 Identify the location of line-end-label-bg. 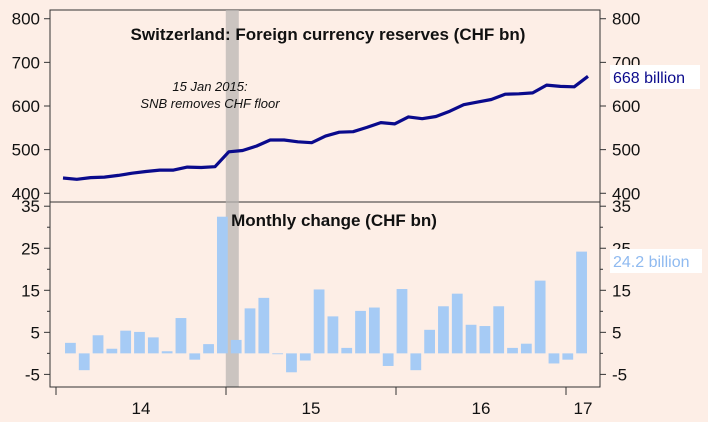
(655, 77).